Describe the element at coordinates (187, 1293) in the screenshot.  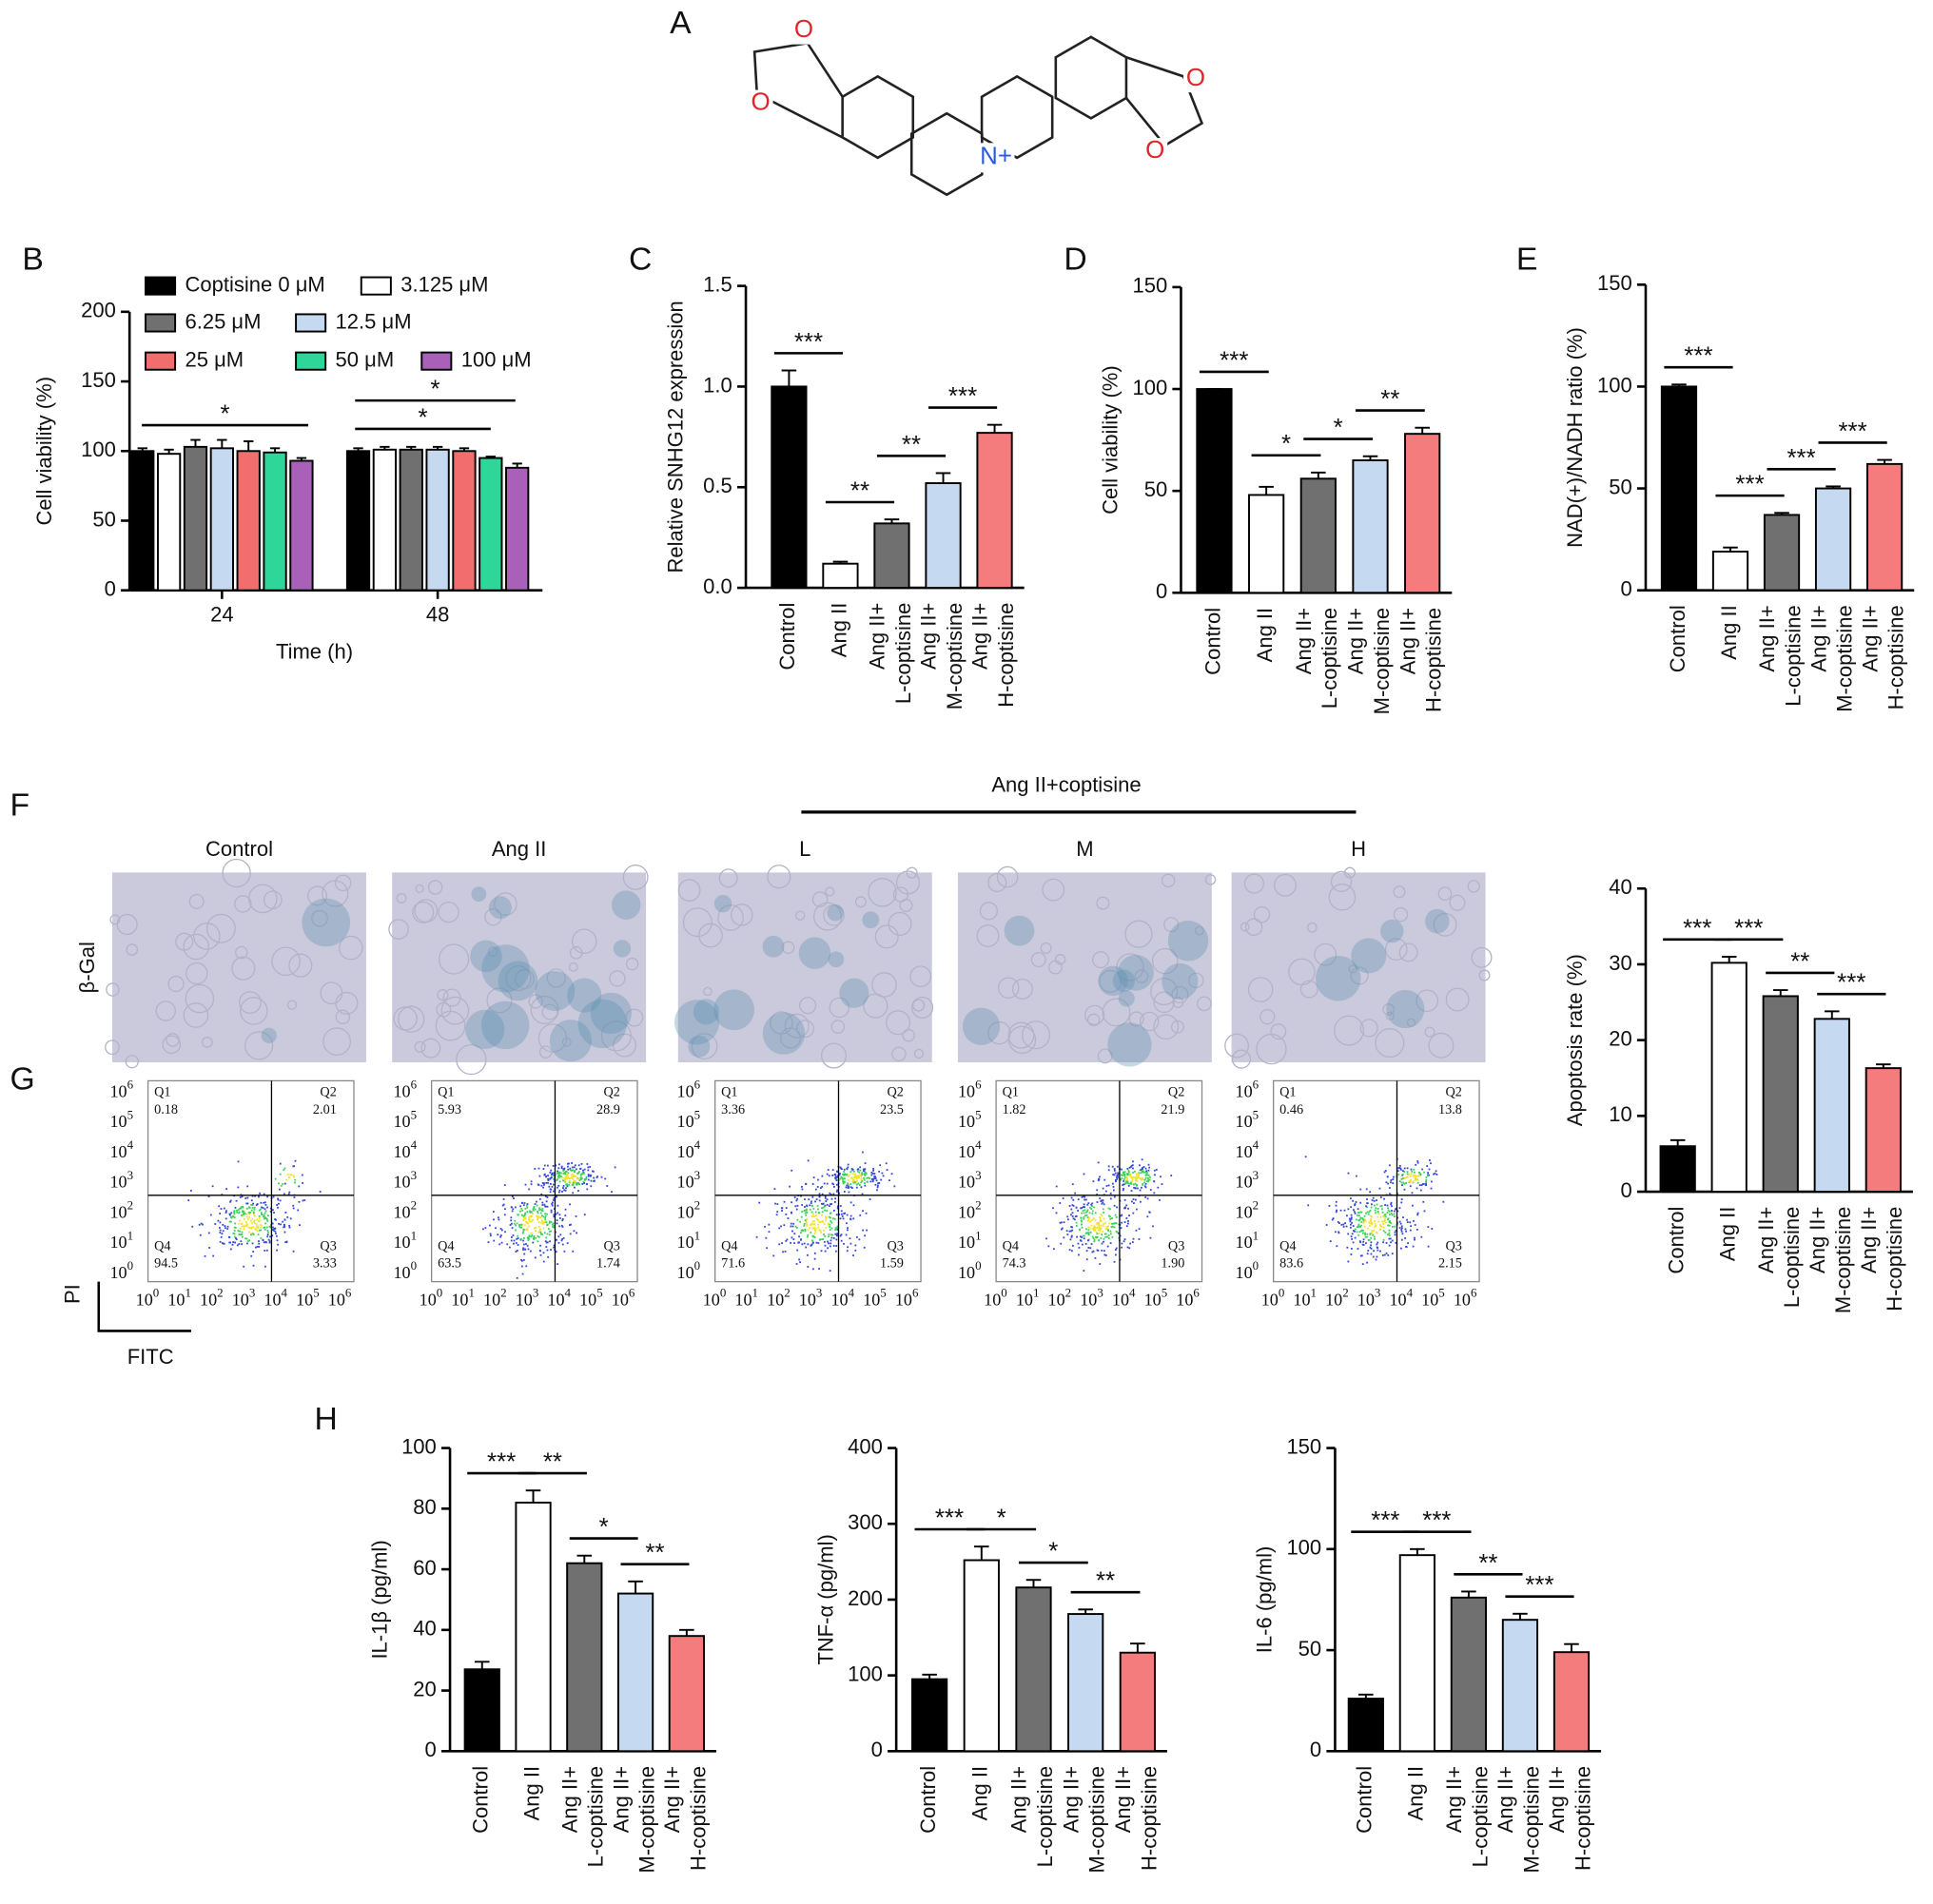
I see `tick-exponent: 1` at that location.